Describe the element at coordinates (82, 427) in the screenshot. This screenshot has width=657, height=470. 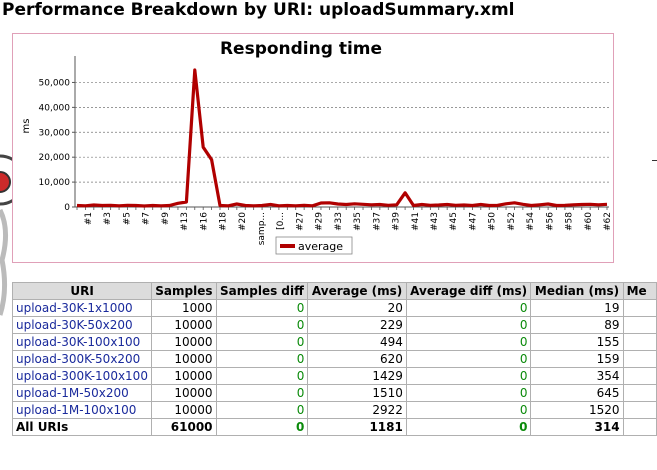
I see `cell-uri: All URIs` at that location.